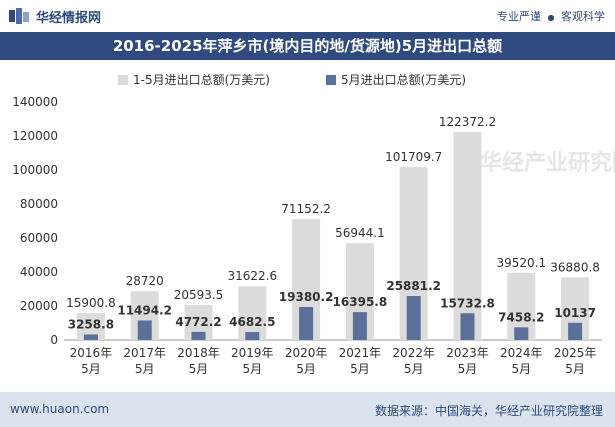  Describe the element at coordinates (39, 204) in the screenshot. I see `y-tick-label: 80000` at that location.